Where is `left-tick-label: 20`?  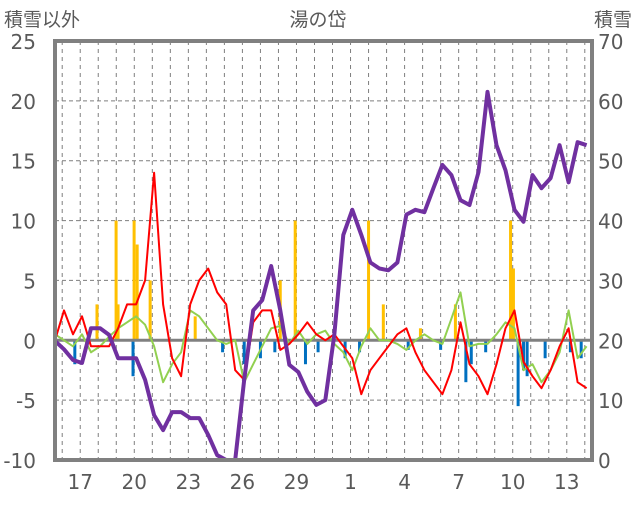 left-tick-label: 20 is located at coordinates (23, 102).